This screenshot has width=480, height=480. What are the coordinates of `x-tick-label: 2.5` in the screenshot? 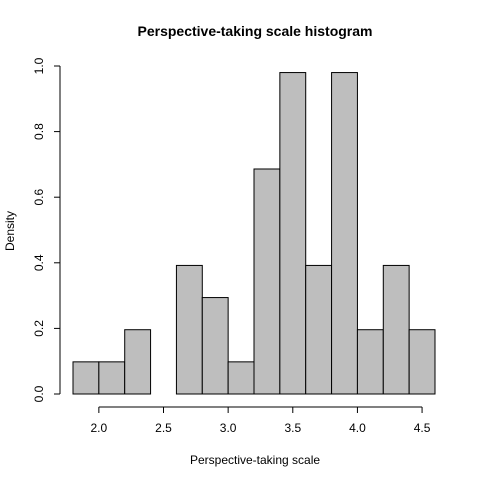 It's located at (163, 428).